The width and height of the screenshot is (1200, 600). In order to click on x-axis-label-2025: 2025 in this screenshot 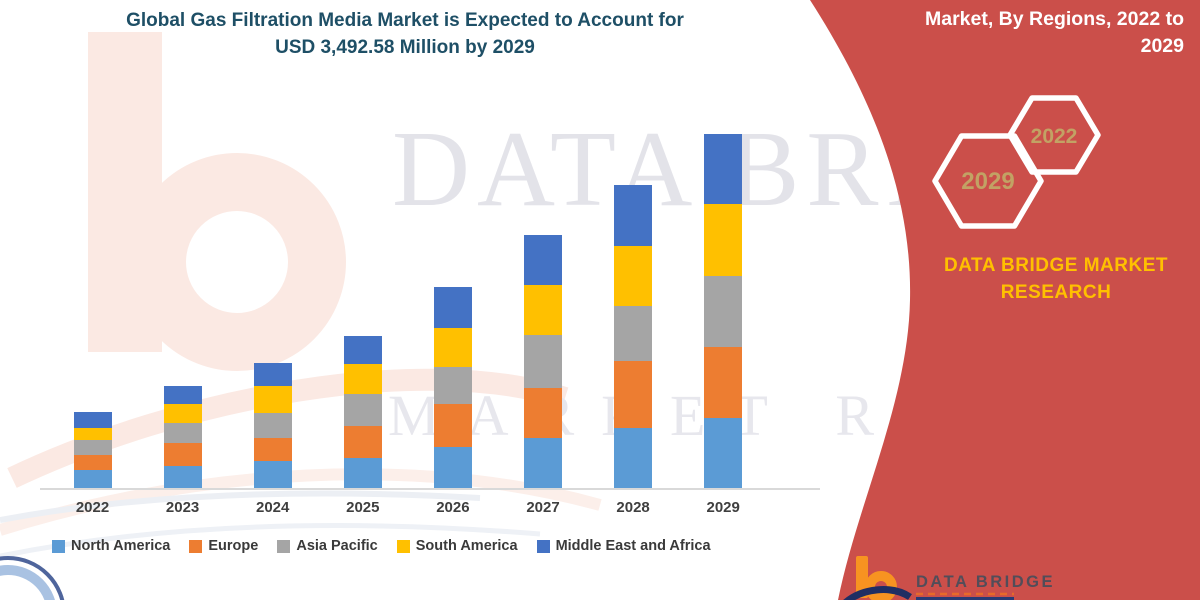, I will do `click(363, 507)`.